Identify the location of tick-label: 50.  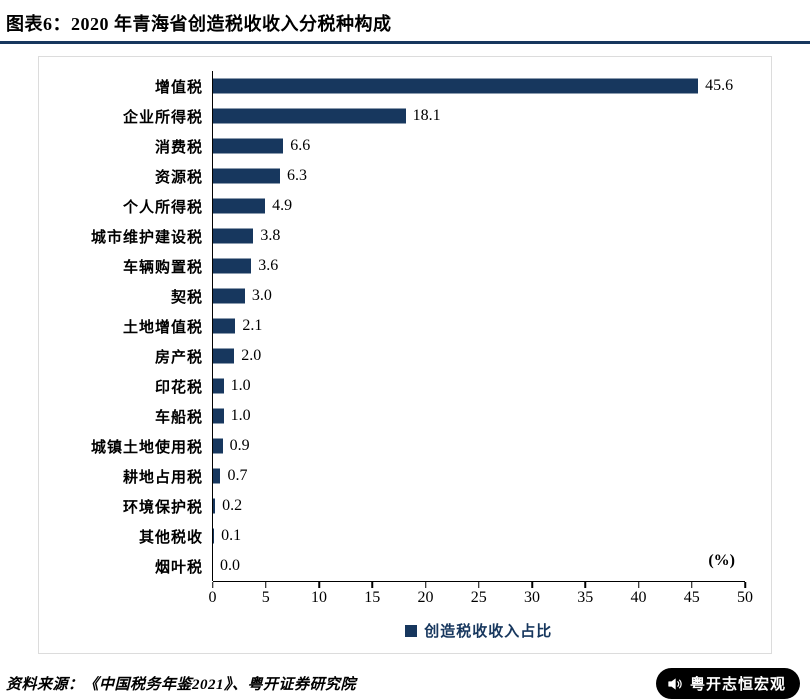
(745, 597).